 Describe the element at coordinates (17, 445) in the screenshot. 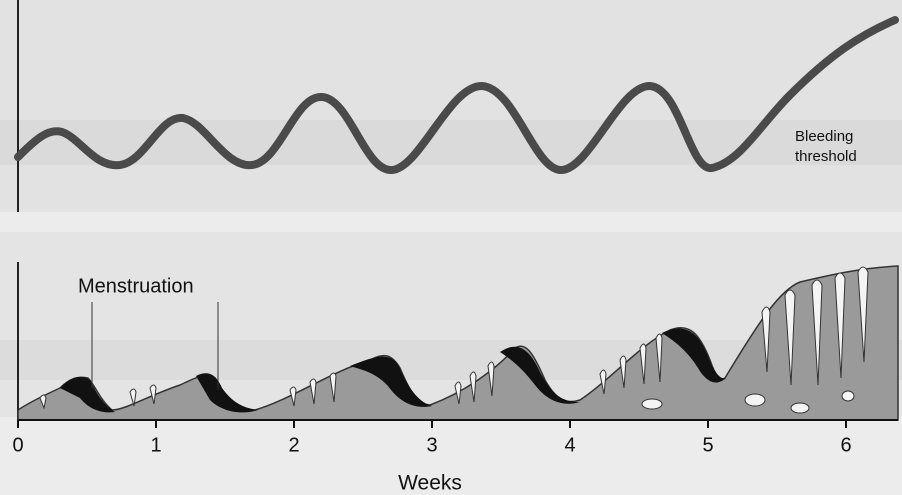

I see `x-tick-label: 0` at that location.